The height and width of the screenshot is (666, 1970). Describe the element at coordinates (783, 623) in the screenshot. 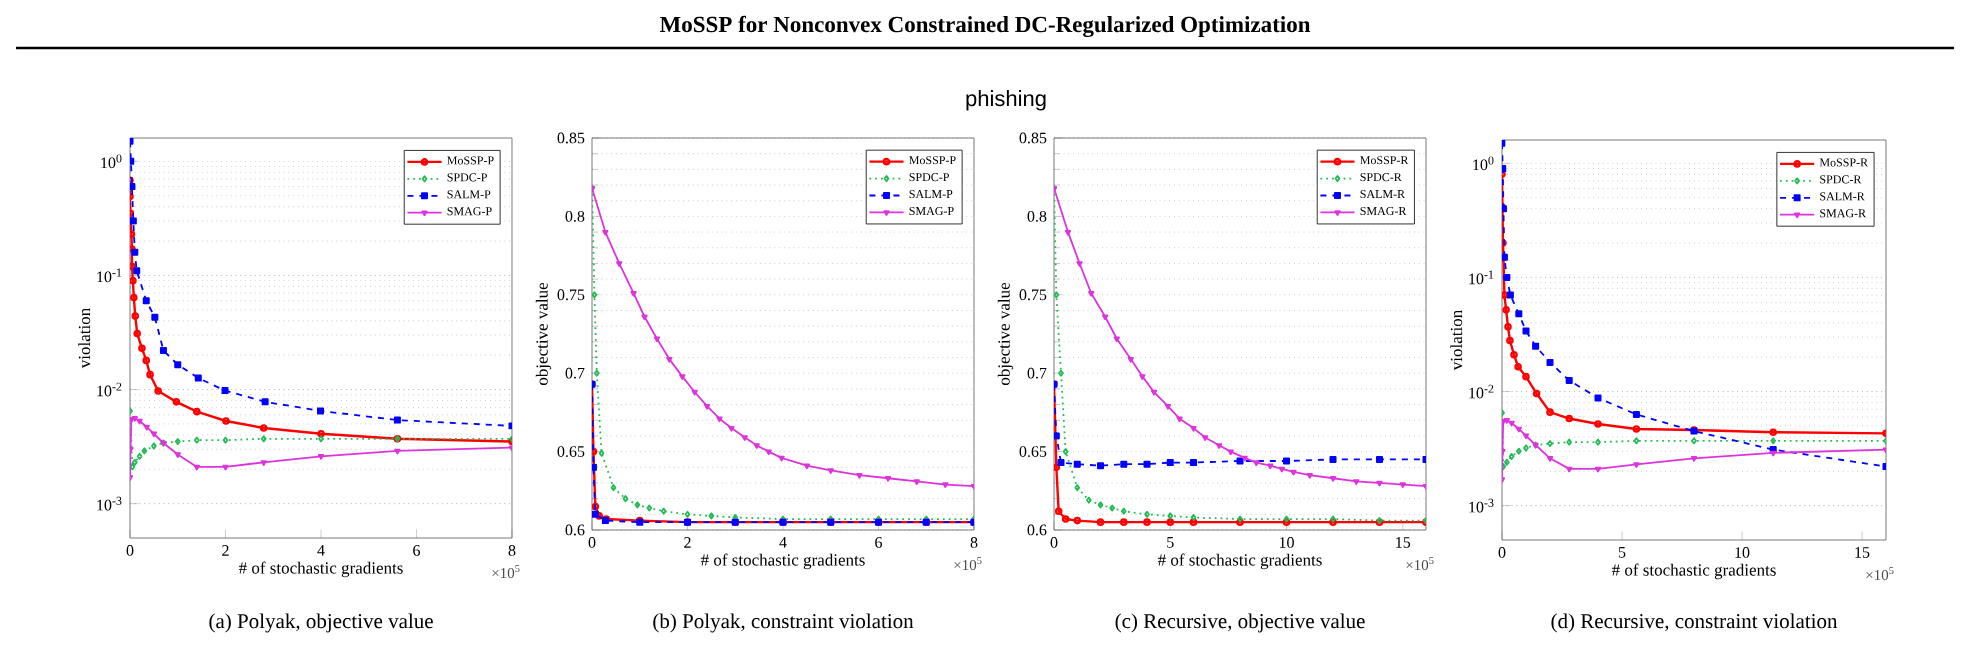

I see `text: (b) Polyak, constraint violation` at that location.